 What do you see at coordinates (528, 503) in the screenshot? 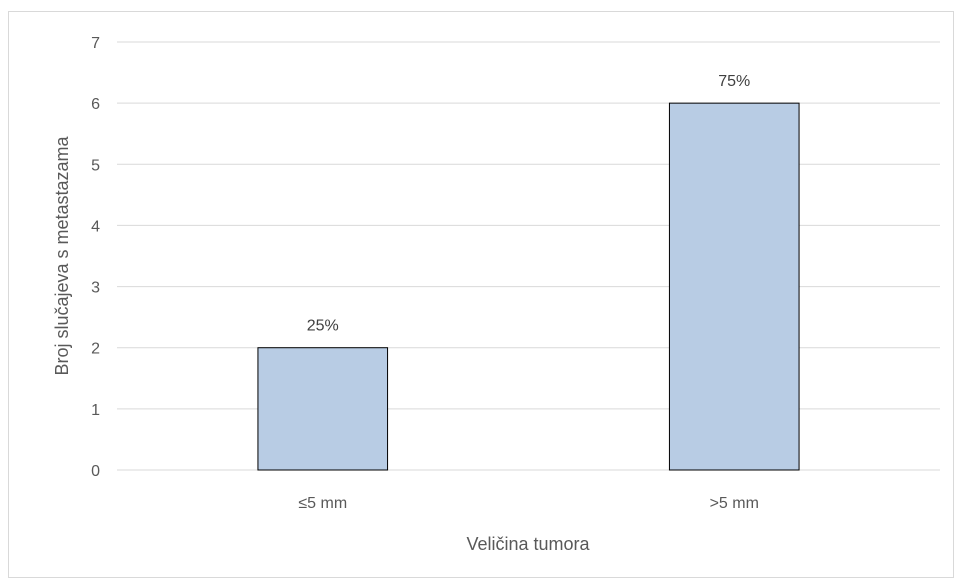
I see `x-axis-ticks: ≤5 mm >5 mm` at bounding box center [528, 503].